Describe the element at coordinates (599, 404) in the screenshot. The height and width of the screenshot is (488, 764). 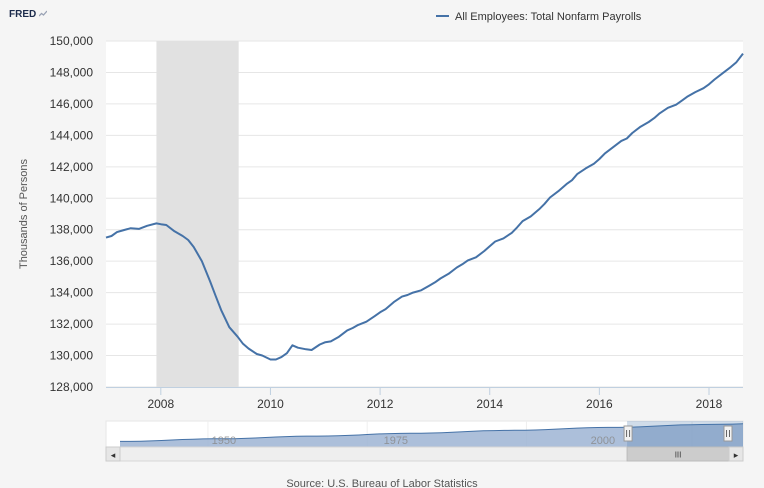
I see `x-tick-label: 2016` at that location.